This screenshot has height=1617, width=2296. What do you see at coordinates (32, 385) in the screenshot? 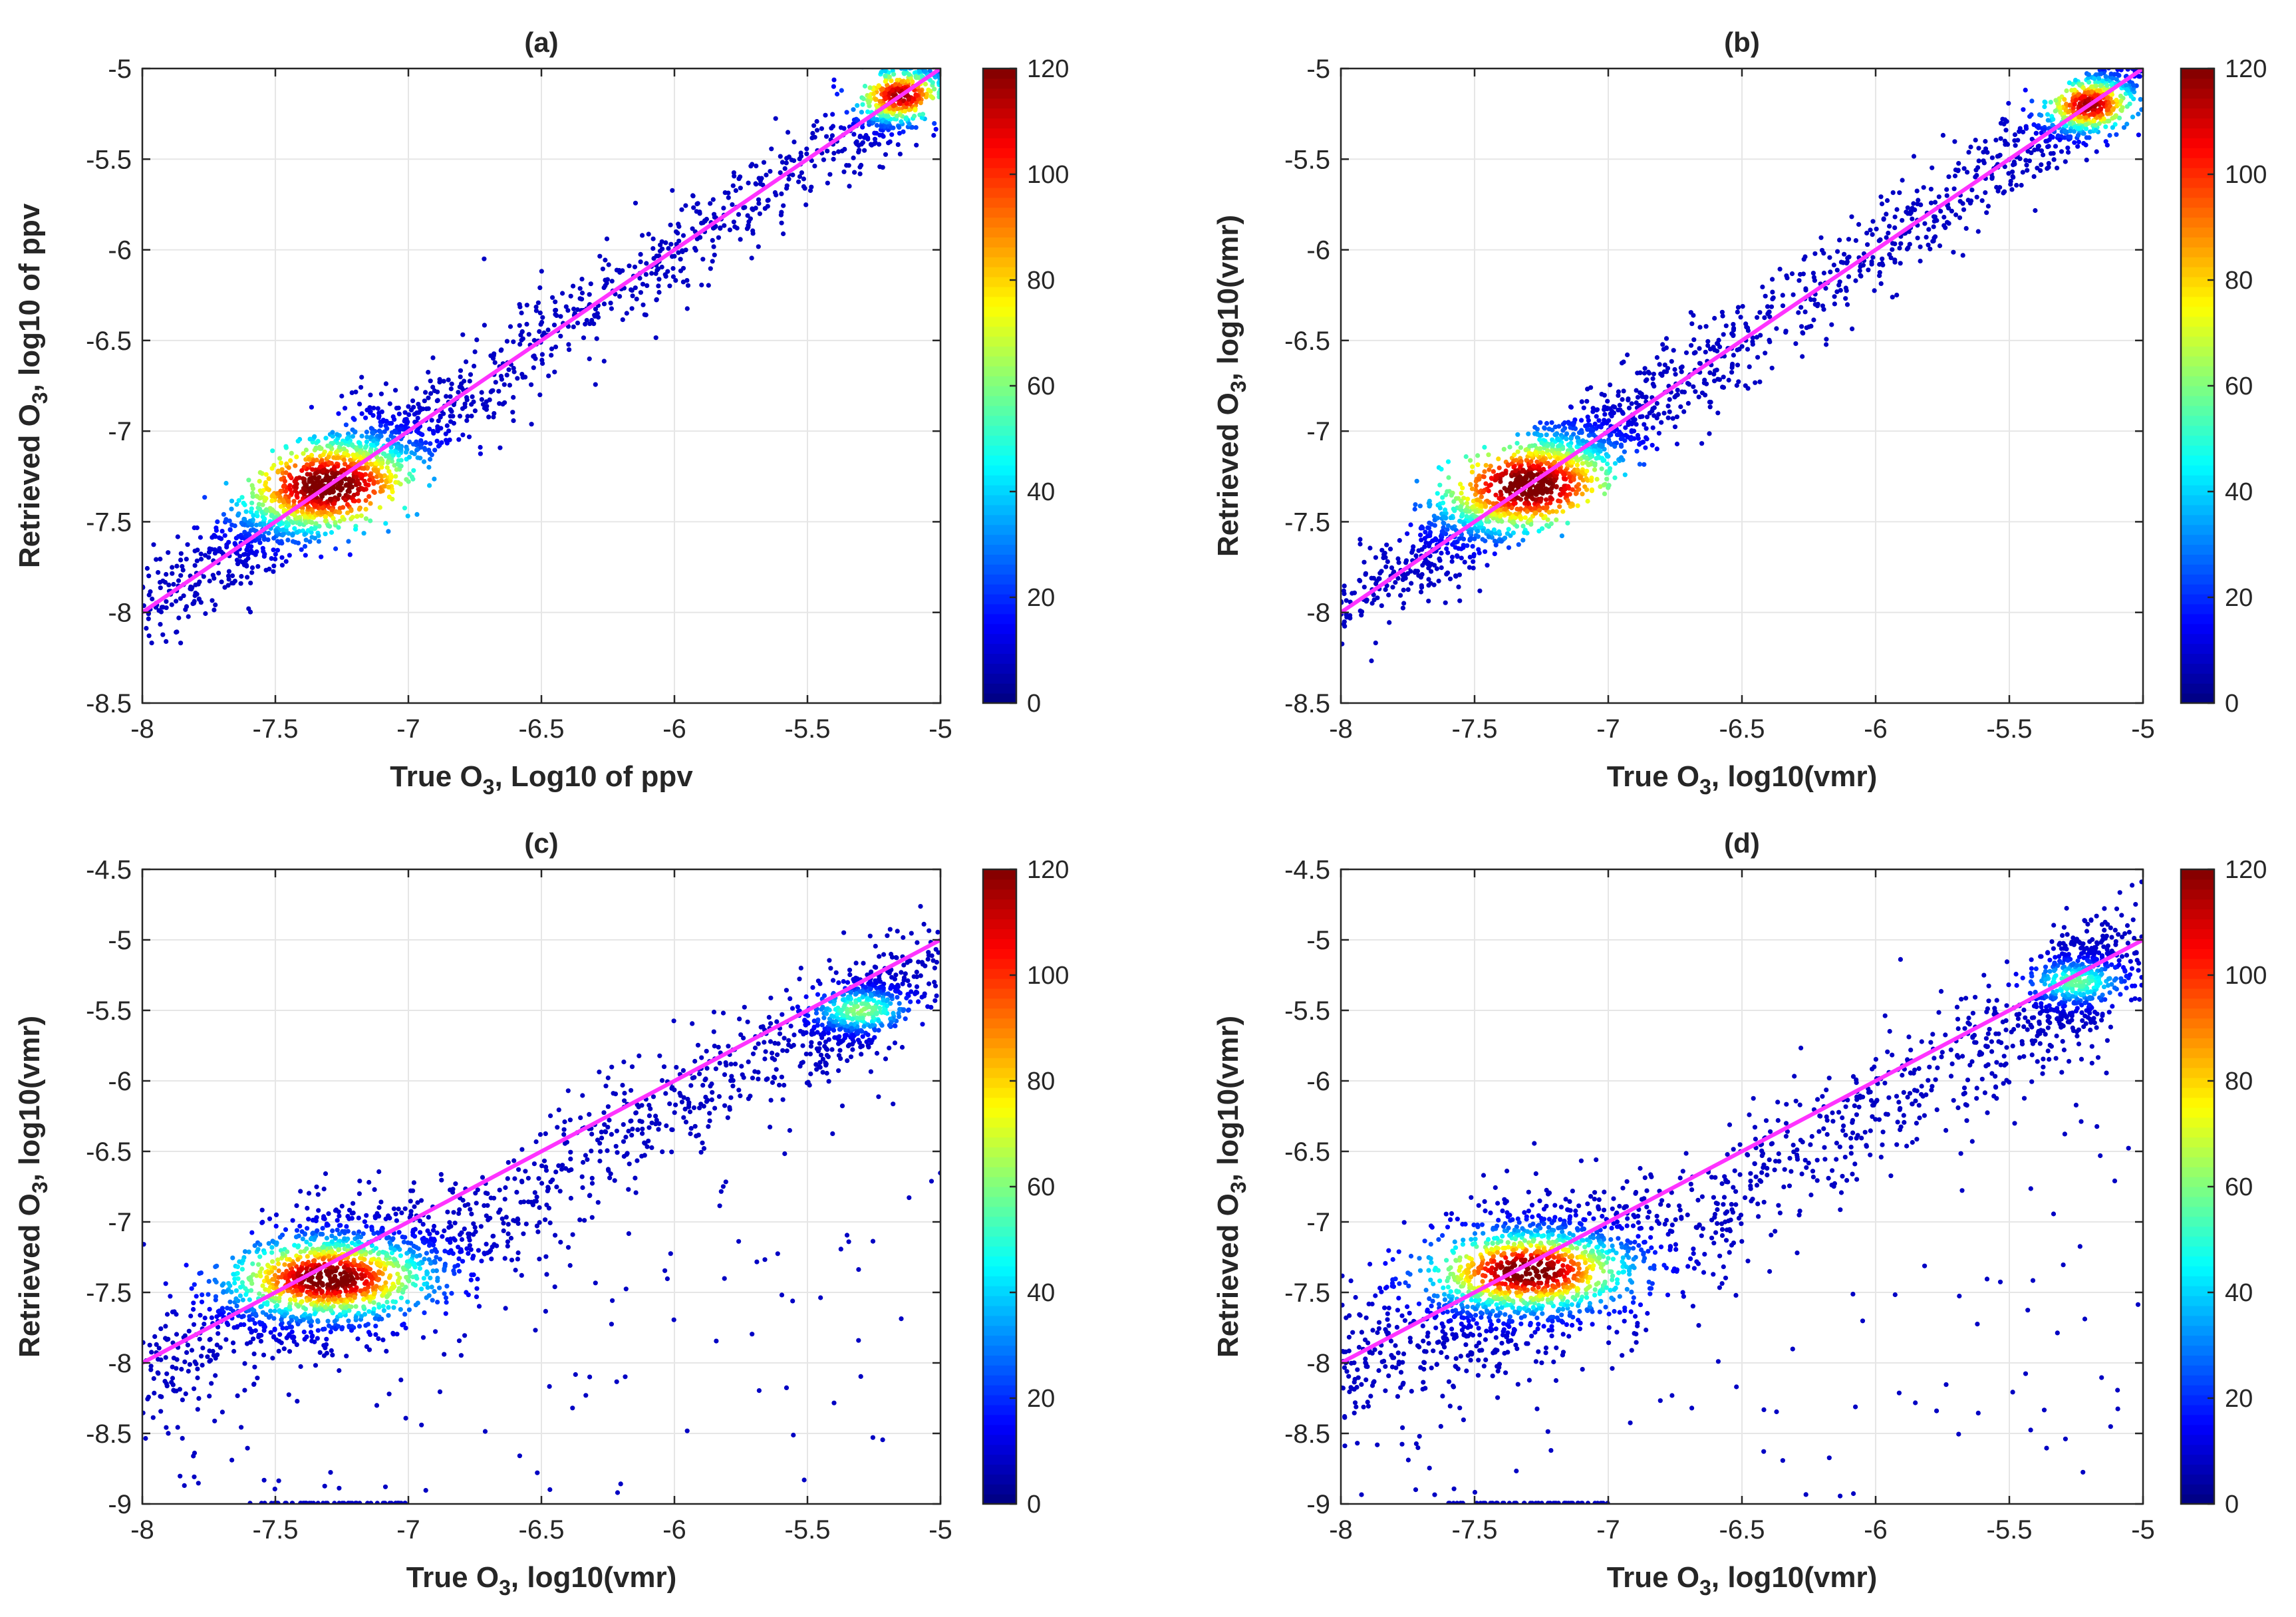
I see `y-axis-label: Retrieved O3, log10 of ppv` at bounding box center [32, 385].